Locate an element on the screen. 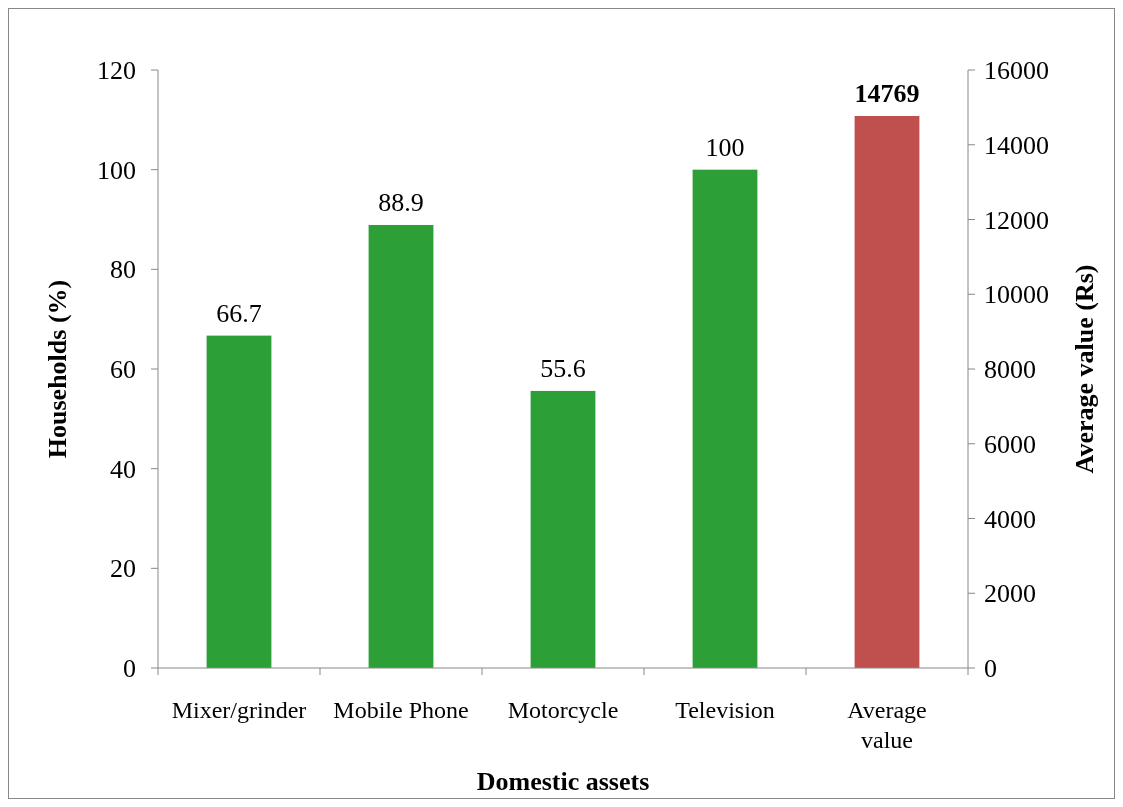 This screenshot has height=807, width=1123. y-tick-label: 60 is located at coordinates (123, 369).